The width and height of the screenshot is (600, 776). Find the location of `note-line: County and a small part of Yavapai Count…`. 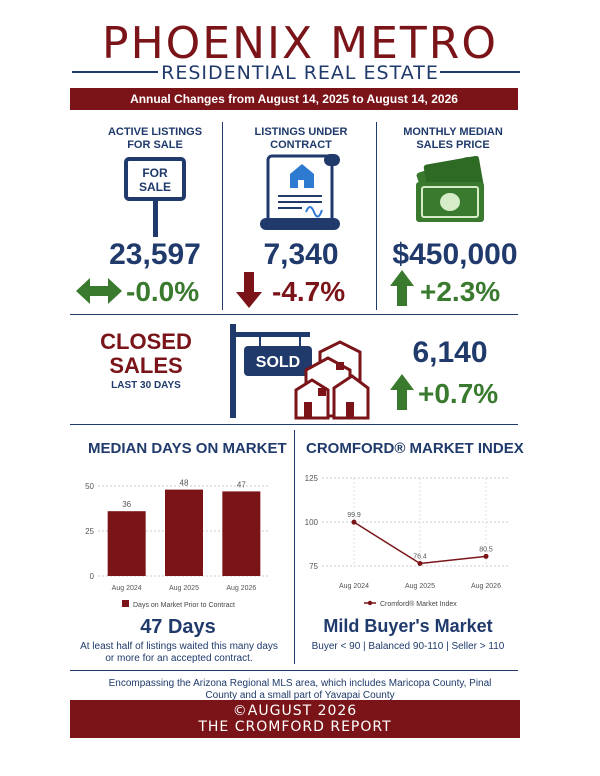

note-line: County and a small part of Yavapai Count… is located at coordinates (300, 695).